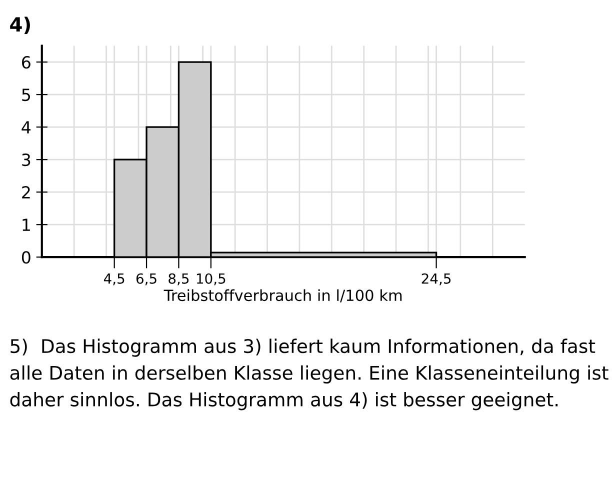  What do you see at coordinates (26, 160) in the screenshot?
I see `y-tick-label: 3` at bounding box center [26, 160].